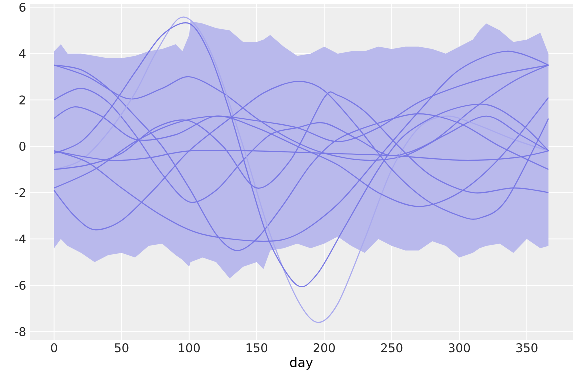 This screenshot has width=576, height=384. I want to click on y-tick-label: 6, so click(23, 7).